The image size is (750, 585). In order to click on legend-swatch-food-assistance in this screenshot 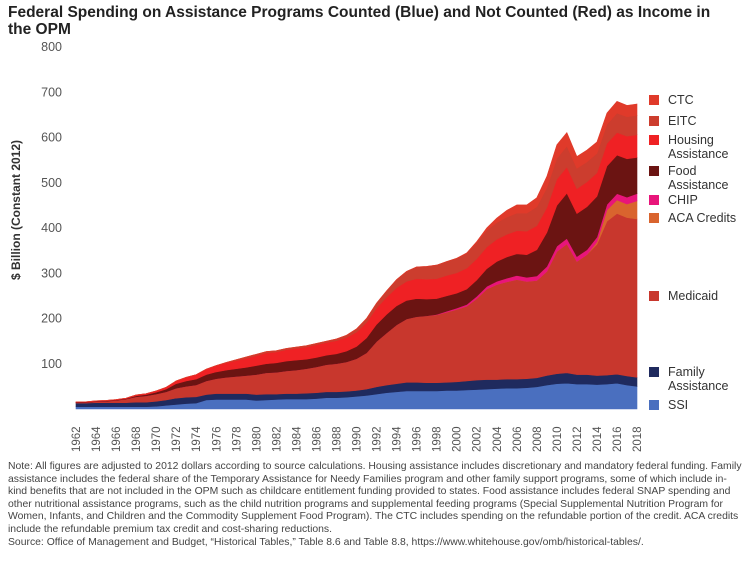, I will do `click(654, 171)`.